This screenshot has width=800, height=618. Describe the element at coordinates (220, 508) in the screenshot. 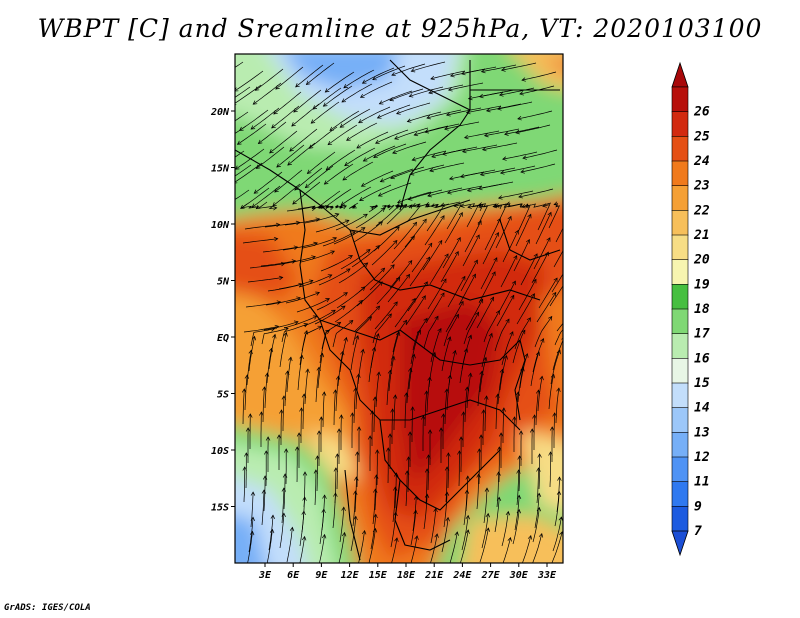

I see `lat-label: 15S` at that location.